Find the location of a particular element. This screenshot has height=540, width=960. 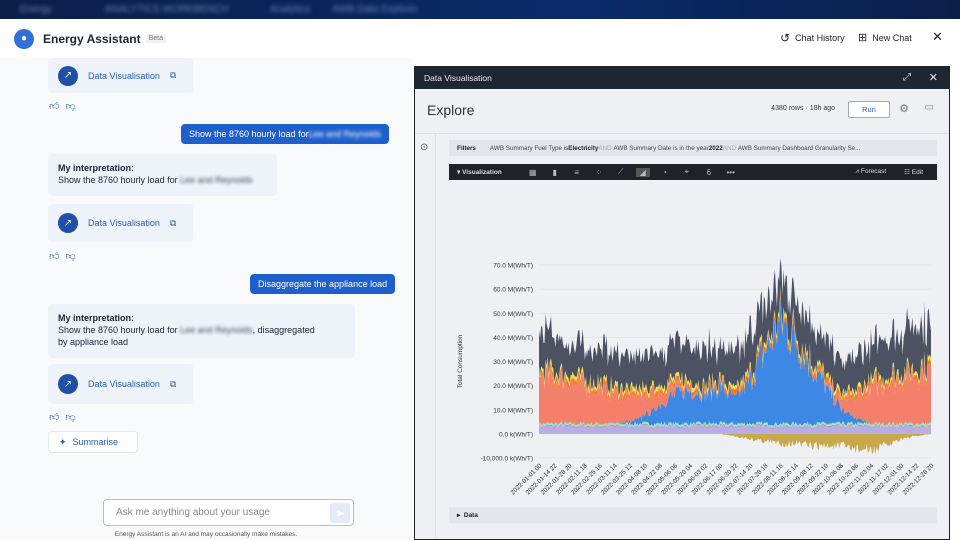

area-chart-icon: ◢ is located at coordinates (642, 172).